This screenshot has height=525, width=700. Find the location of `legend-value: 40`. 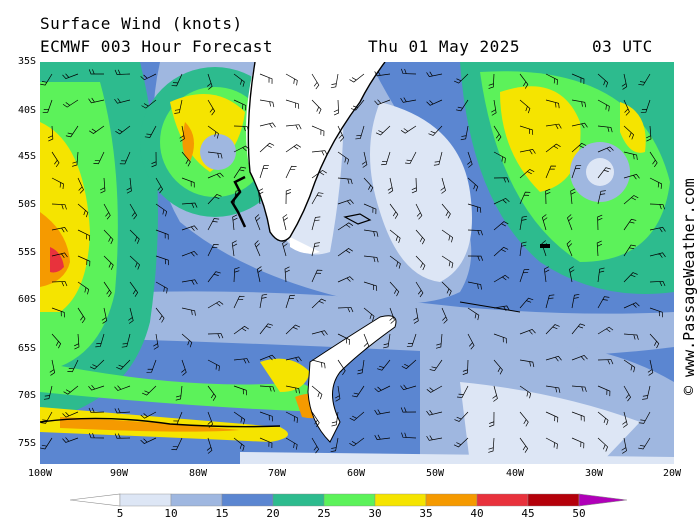

legend-value: 40 is located at coordinates (477, 513).